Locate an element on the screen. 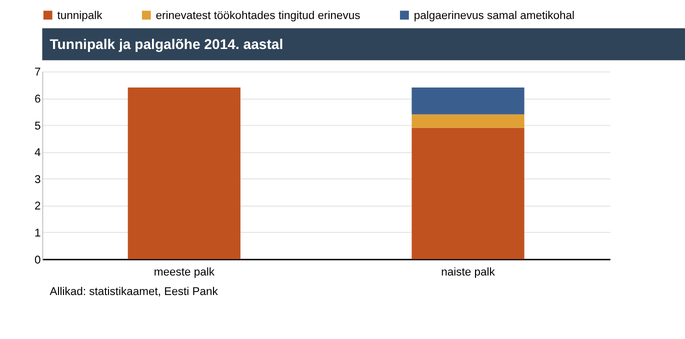 This screenshot has height=339, width=685. y-tick-label: 2 is located at coordinates (37, 206).